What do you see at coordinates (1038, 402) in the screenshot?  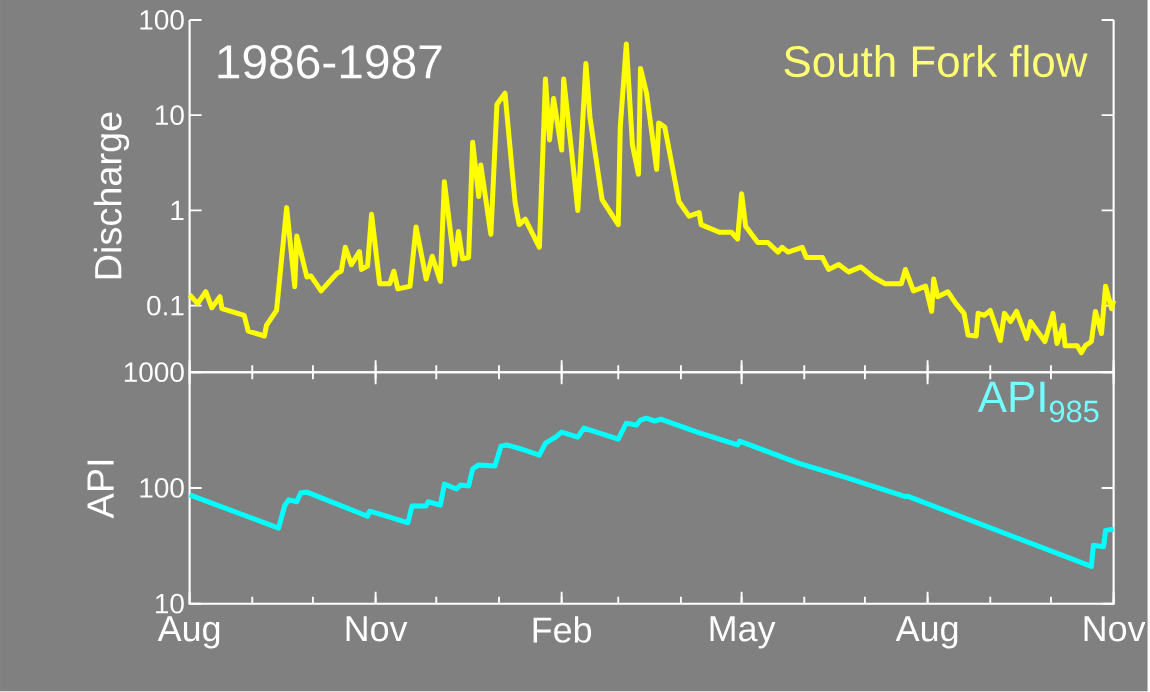 I see `text: API$_{985}$` at bounding box center [1038, 402].